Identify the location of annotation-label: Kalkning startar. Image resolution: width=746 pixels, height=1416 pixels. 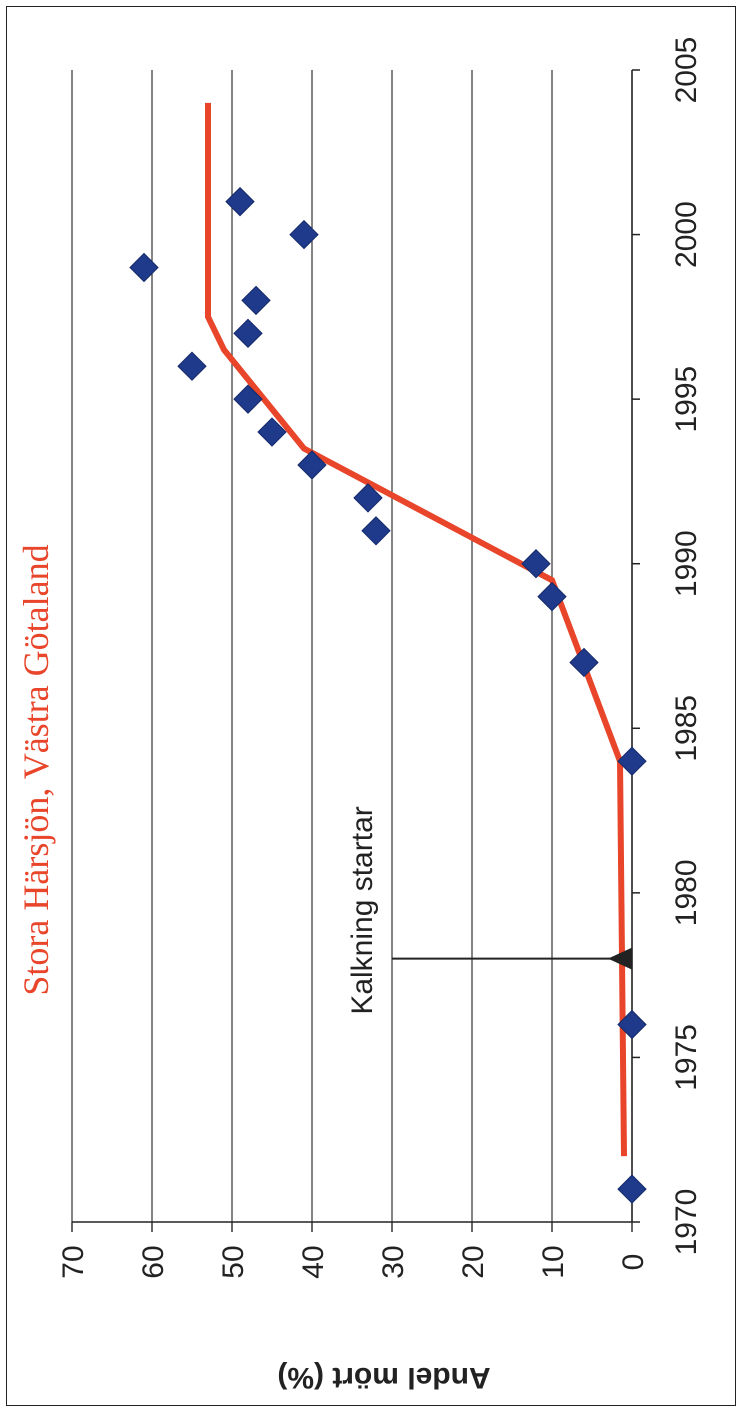
(362, 910).